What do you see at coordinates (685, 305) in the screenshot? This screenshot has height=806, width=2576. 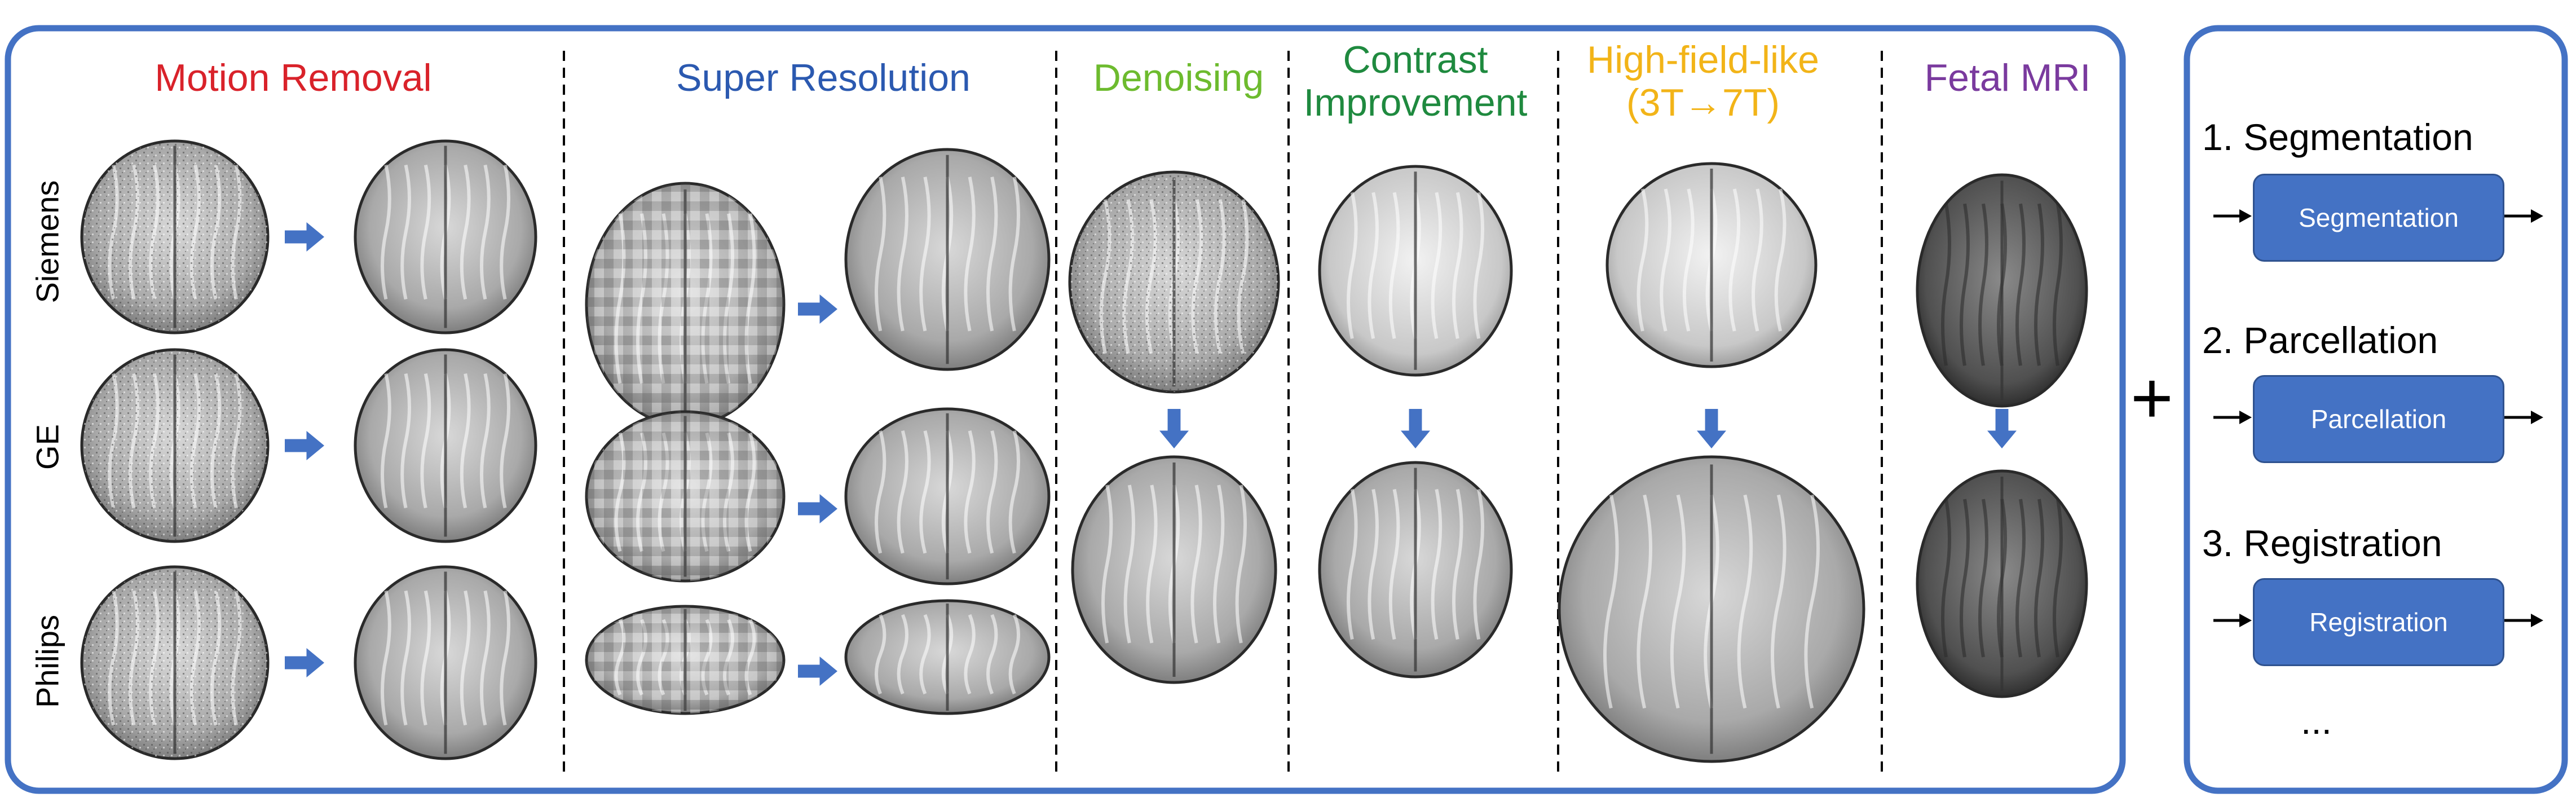 I see `sr-input-axial` at bounding box center [685, 305].